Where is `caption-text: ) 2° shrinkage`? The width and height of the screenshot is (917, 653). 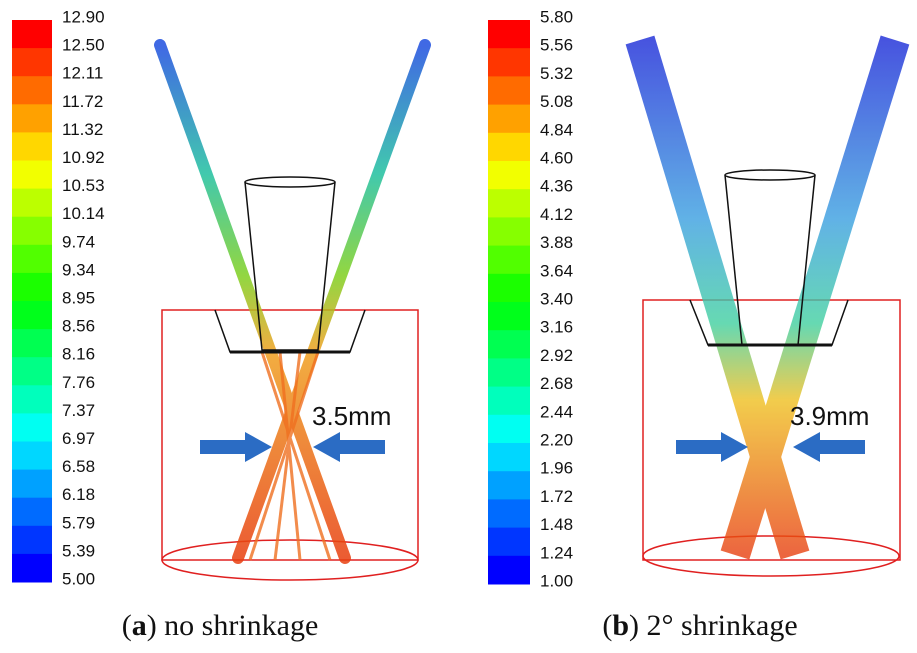 caption-text: ) 2° shrinkage is located at coordinates (713, 625).